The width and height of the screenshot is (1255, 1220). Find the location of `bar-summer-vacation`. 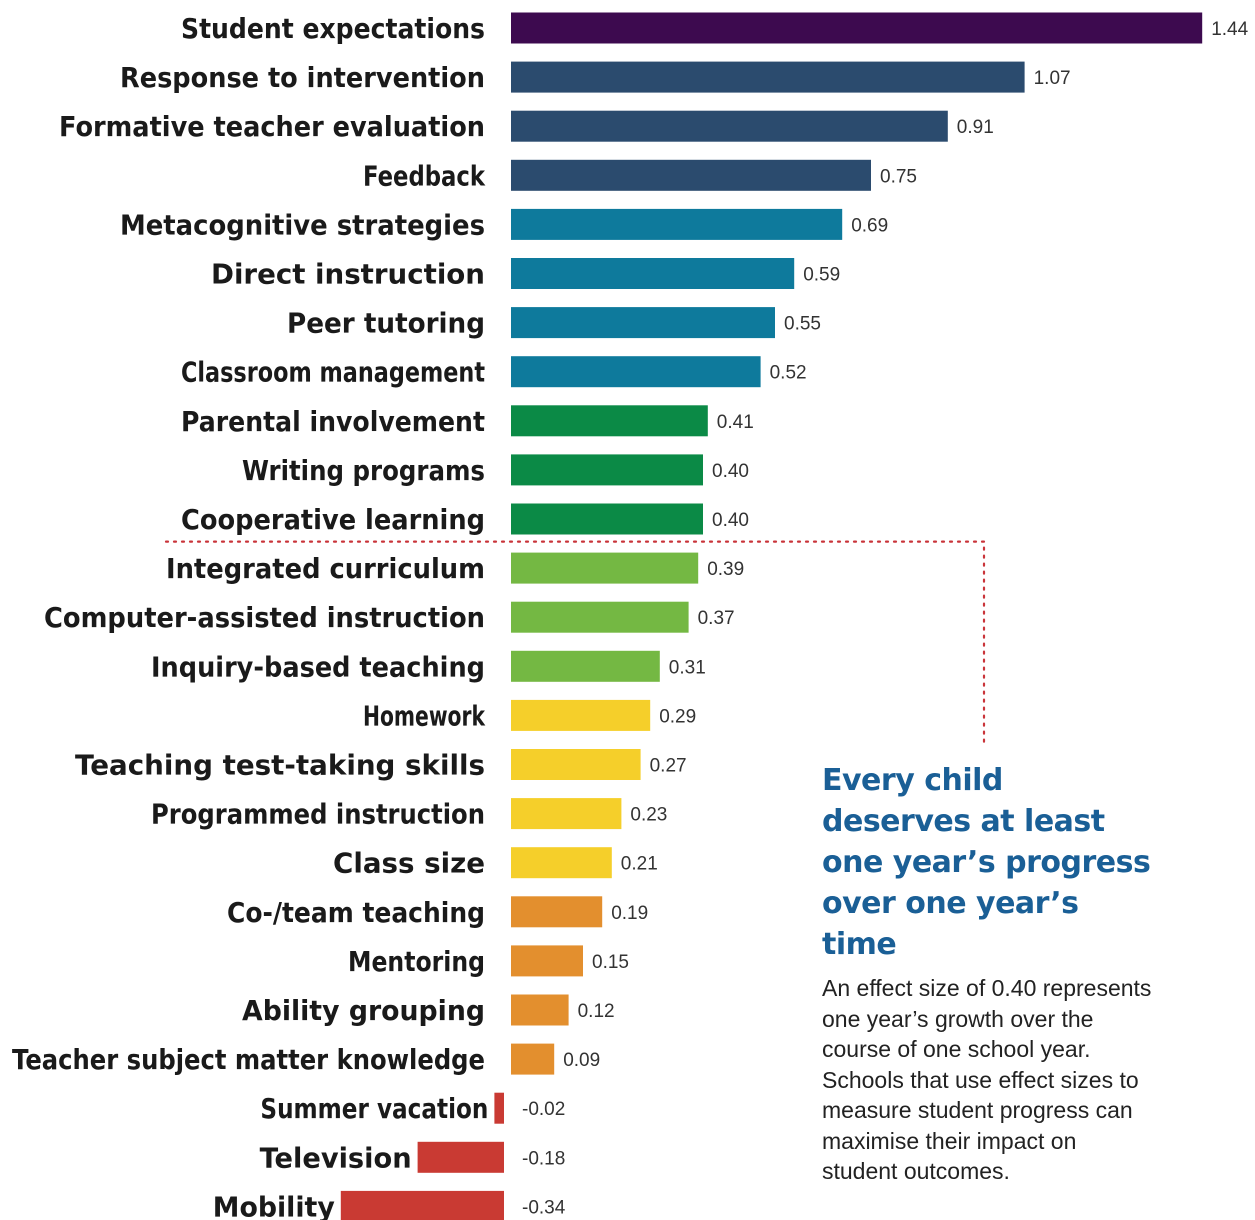

bar-summer-vacation is located at coordinates (499, 1108).